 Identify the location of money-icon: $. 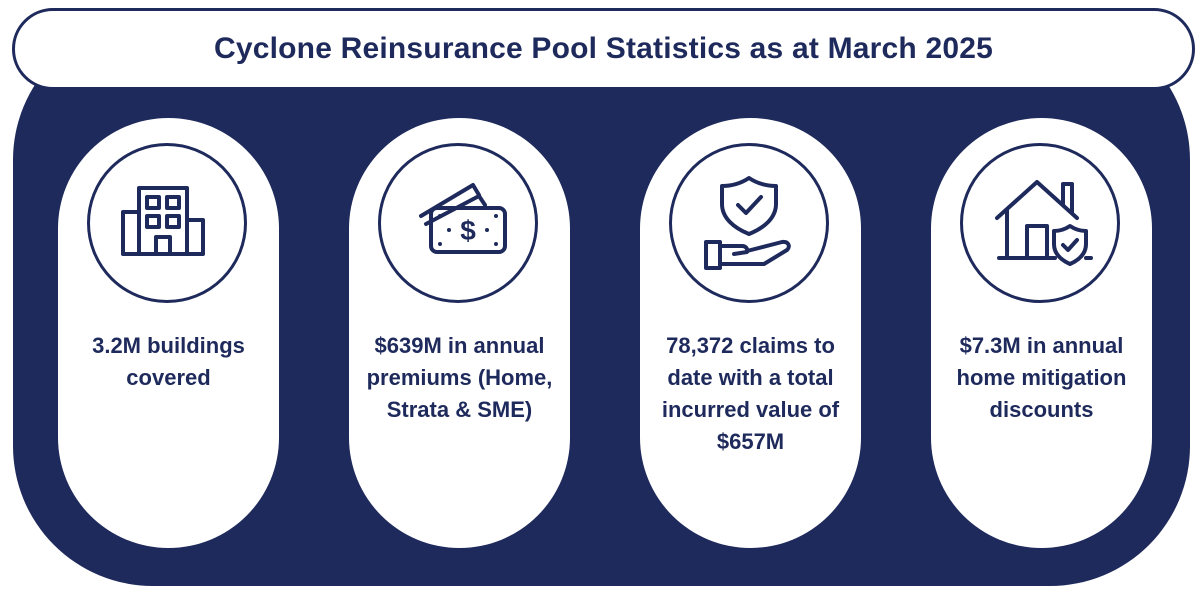
(458, 223).